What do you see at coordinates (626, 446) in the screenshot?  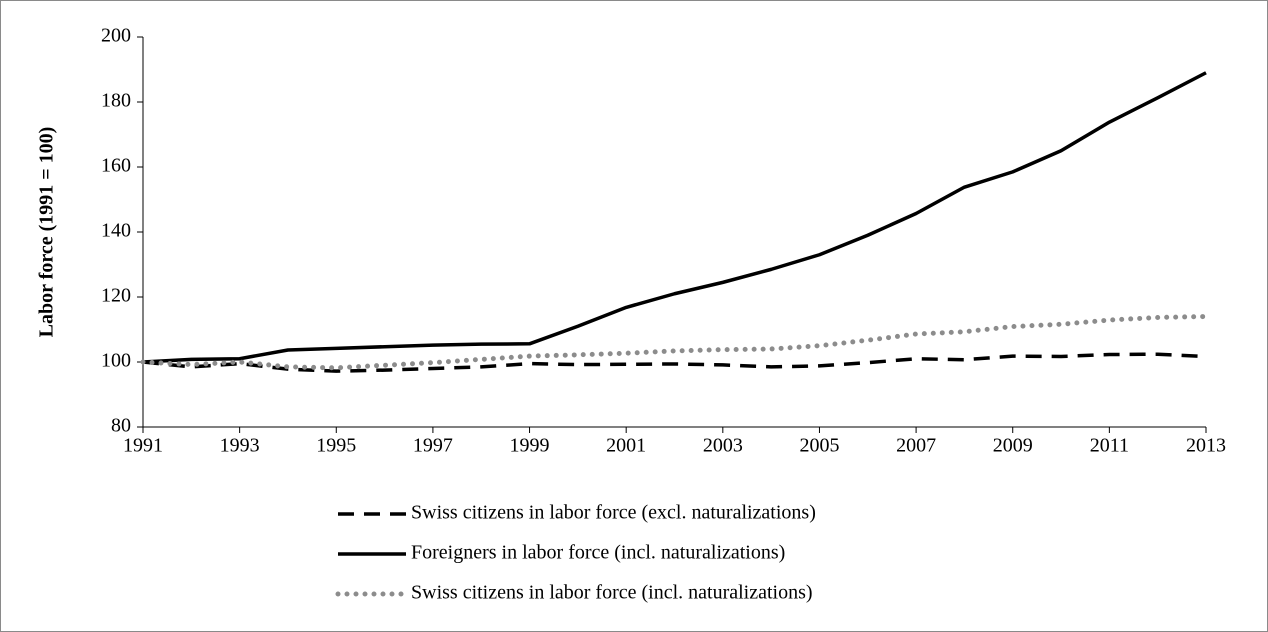 I see `x-tick-label: 2001` at bounding box center [626, 446].